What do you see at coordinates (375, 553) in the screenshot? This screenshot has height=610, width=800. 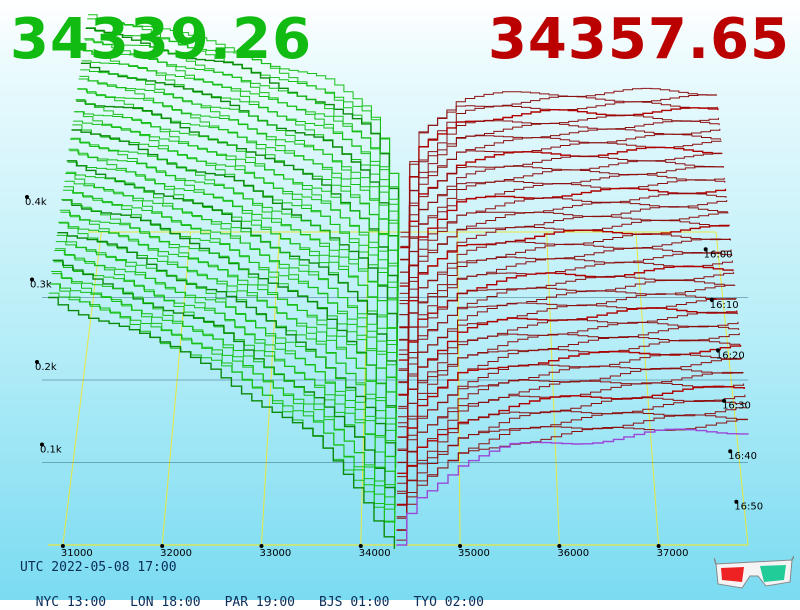 I see `x-tick-label: 34000` at bounding box center [375, 553].